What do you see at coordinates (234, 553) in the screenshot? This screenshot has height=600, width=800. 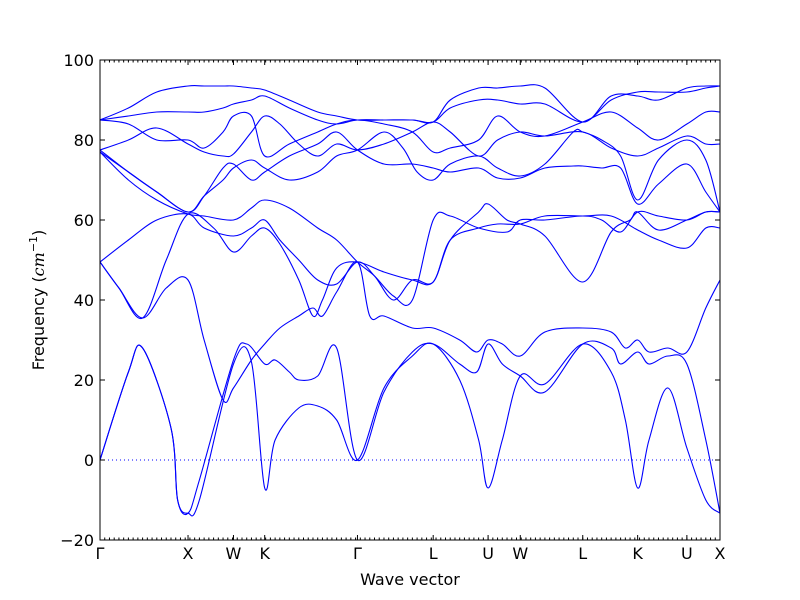 I see `kpoint-label-3: W` at bounding box center [234, 553].